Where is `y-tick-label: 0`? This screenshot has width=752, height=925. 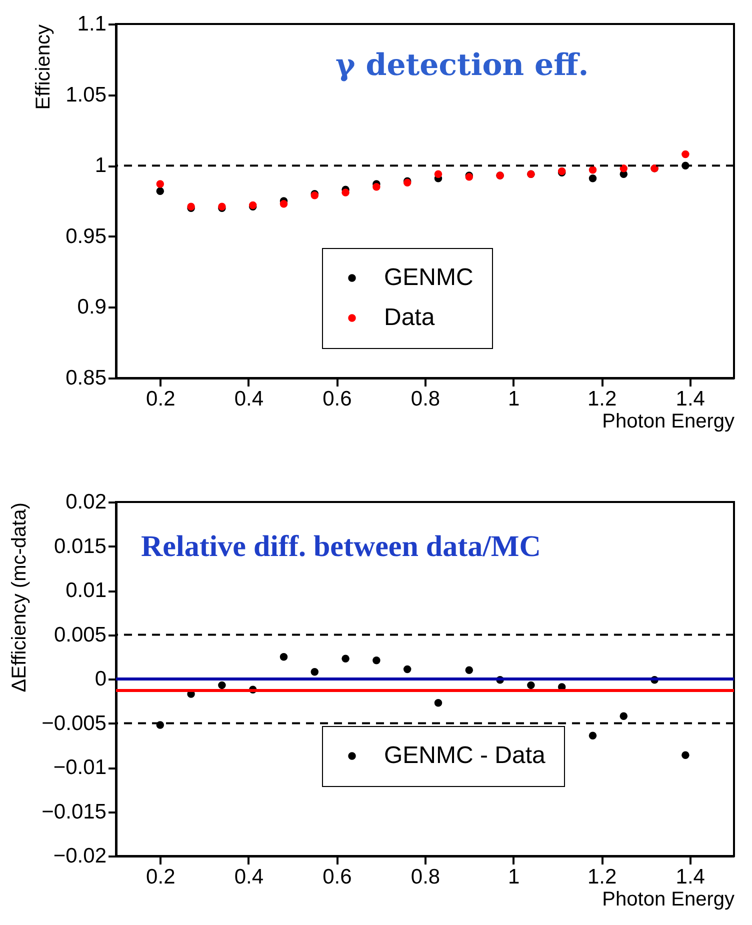
y-tick-label: 0 is located at coordinates (100, 679).